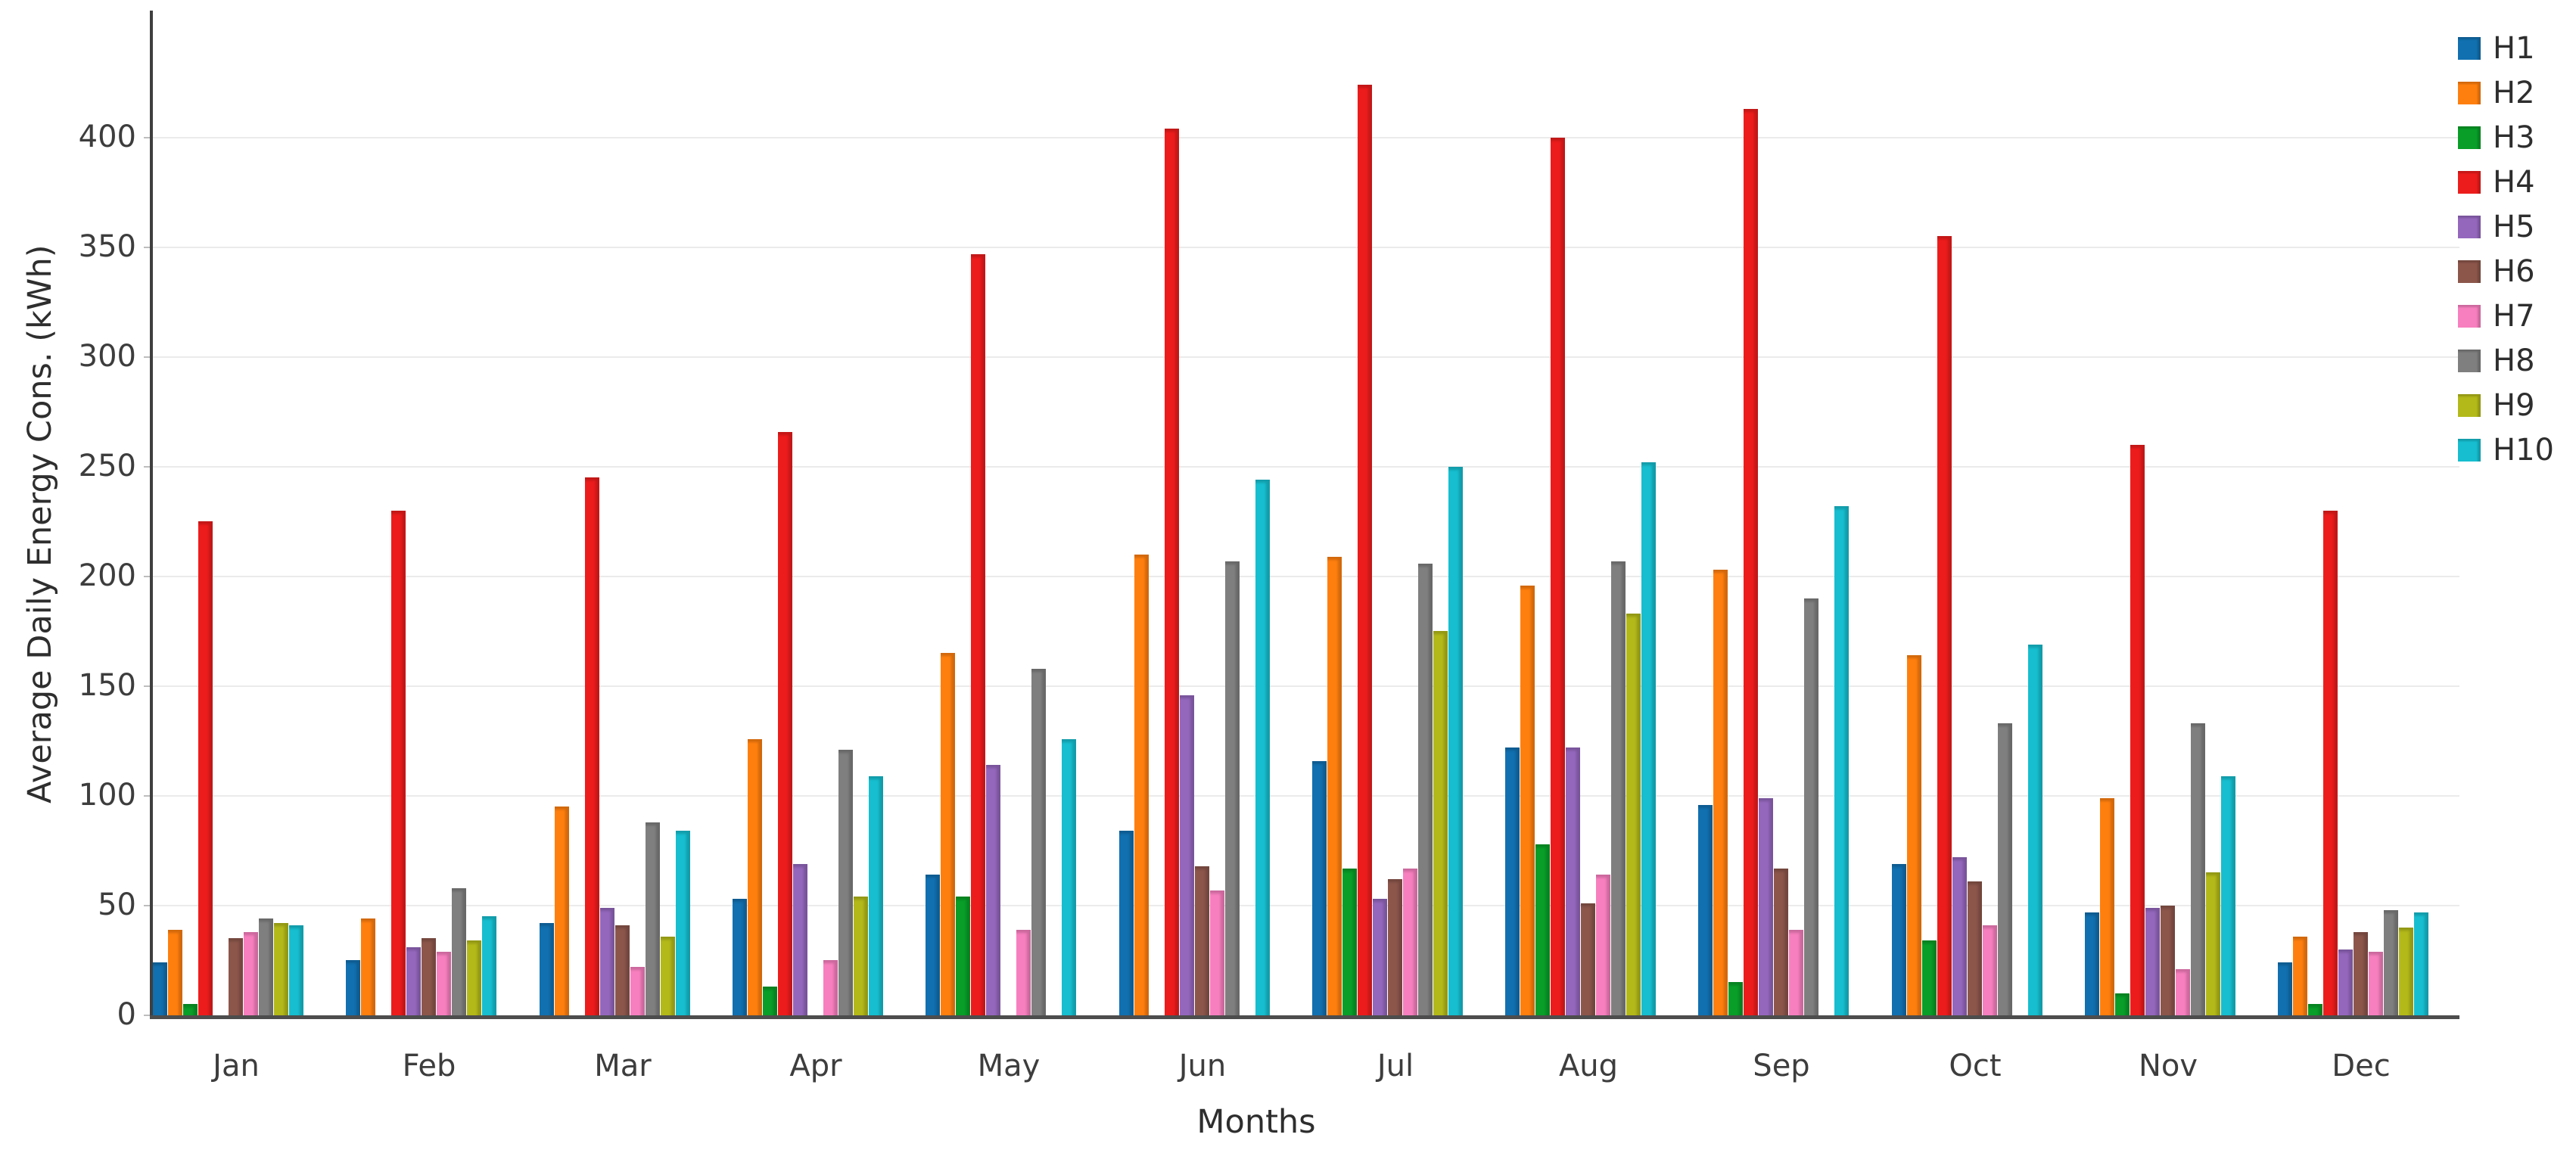 Image resolution: width=2576 pixels, height=1150 pixels. Describe the element at coordinates (2035, 830) in the screenshot. I see `bar-H10-Oct` at that location.